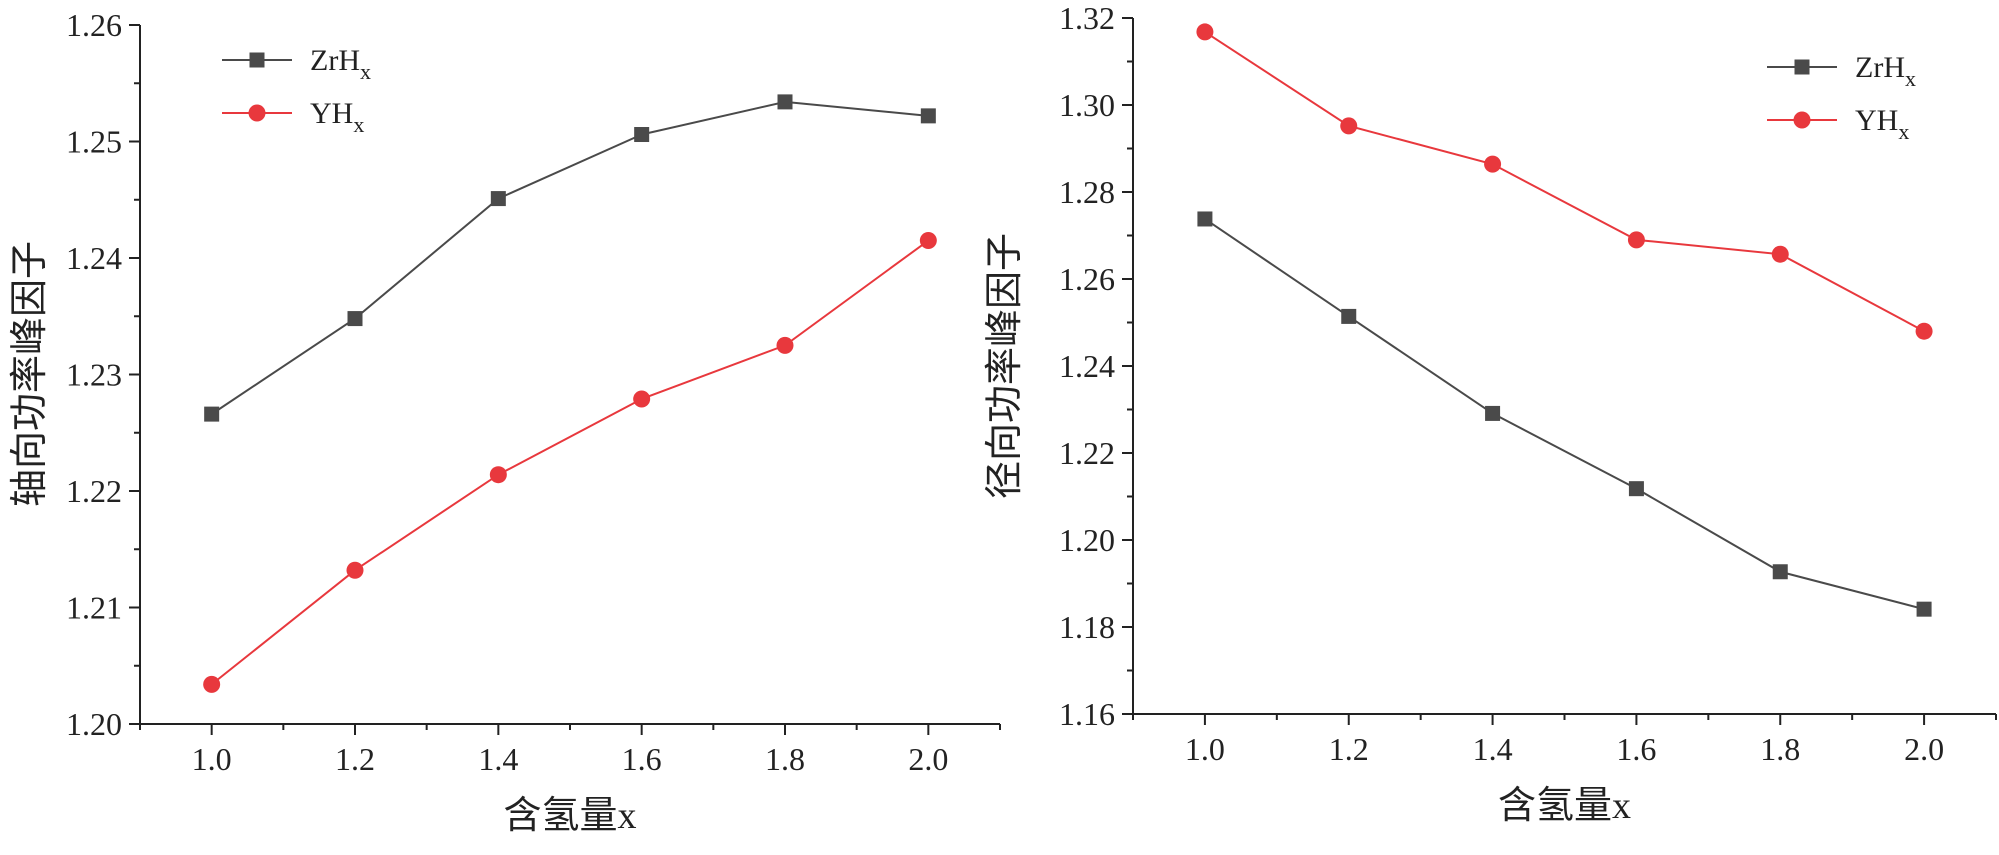  Describe the element at coordinates (1087, 105) in the screenshot. I see `y-tick-label: 1.30` at that location.